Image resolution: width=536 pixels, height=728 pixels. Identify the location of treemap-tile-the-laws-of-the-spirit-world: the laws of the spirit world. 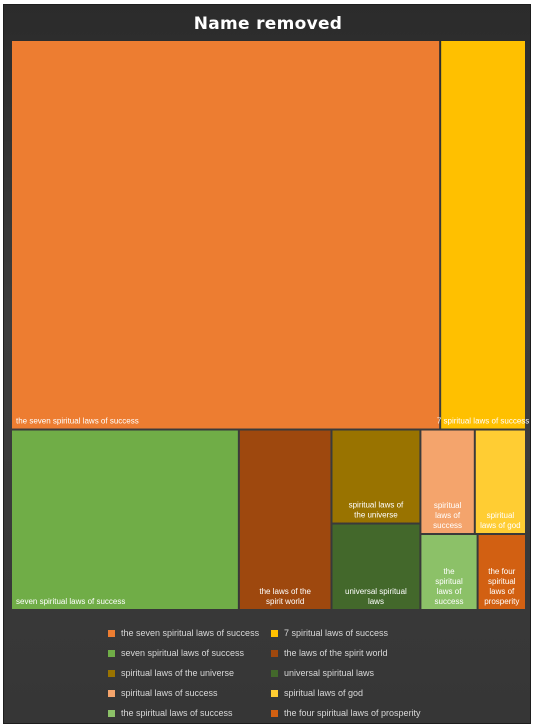
(285, 519).